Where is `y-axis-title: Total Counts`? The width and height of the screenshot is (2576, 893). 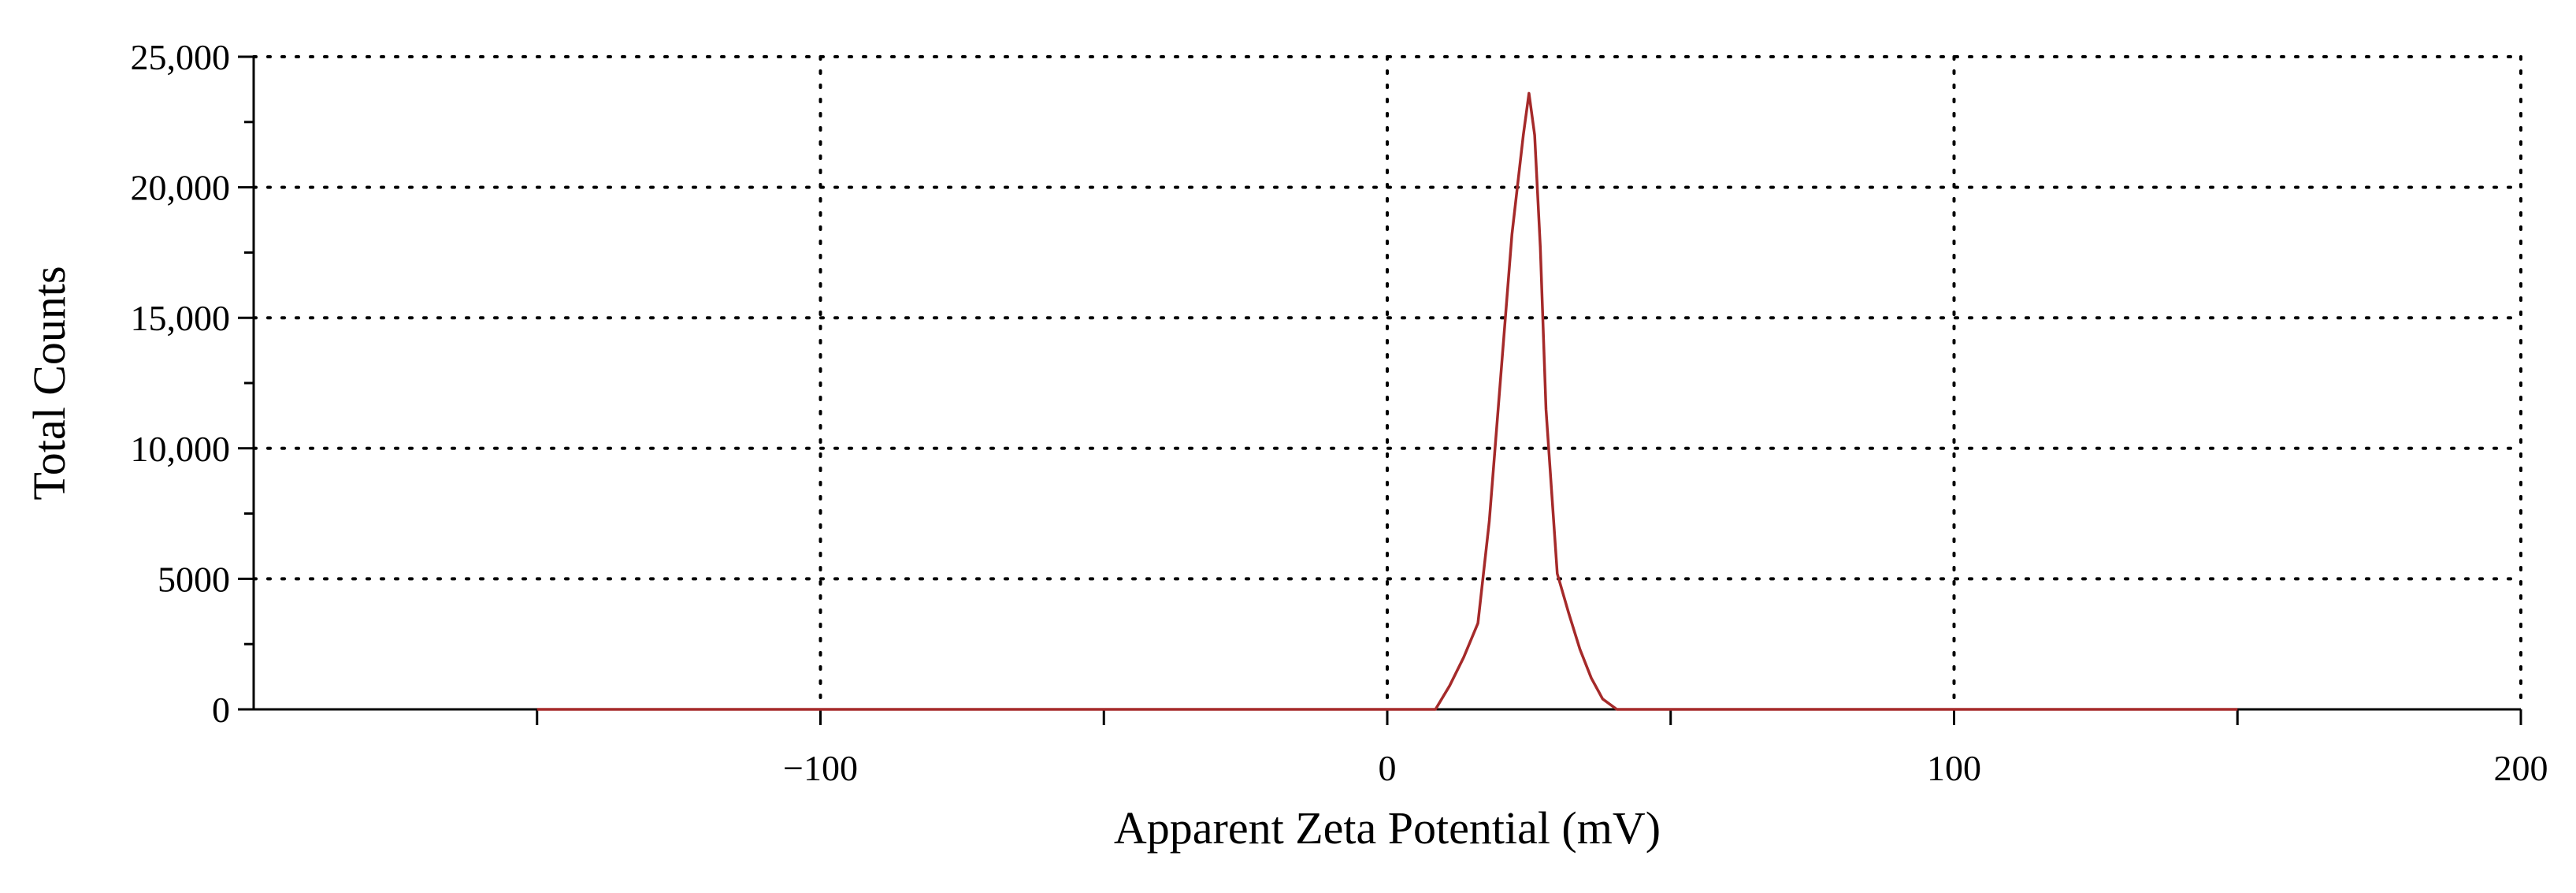
y-axis-title: Total Counts is located at coordinates (49, 383).